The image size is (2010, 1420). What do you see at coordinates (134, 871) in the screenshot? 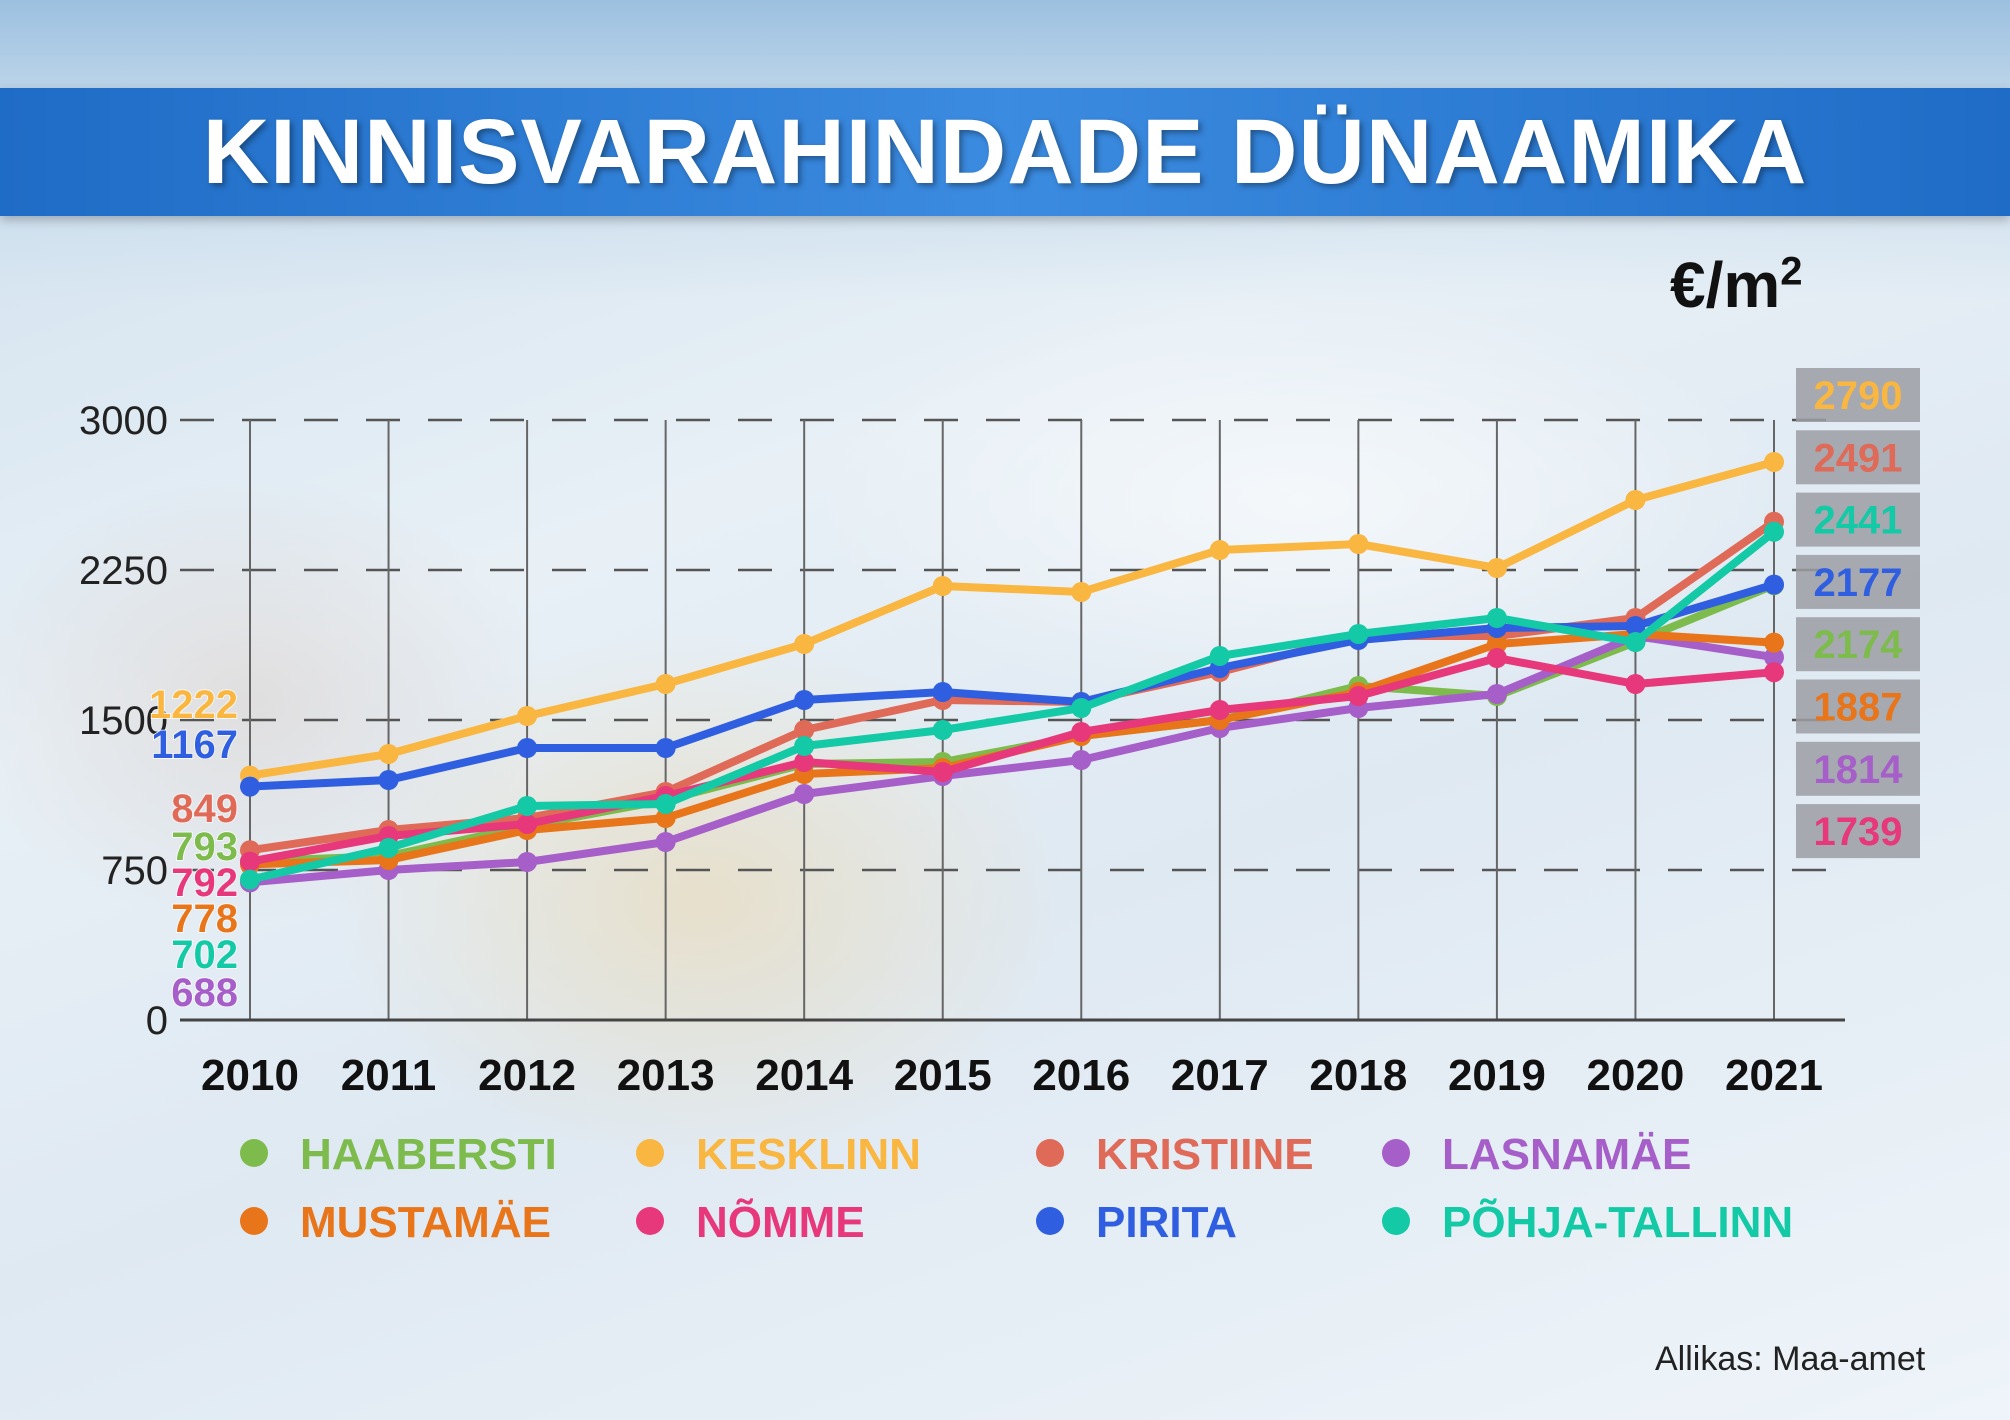
I see `y-tick-label: 750` at bounding box center [134, 871].